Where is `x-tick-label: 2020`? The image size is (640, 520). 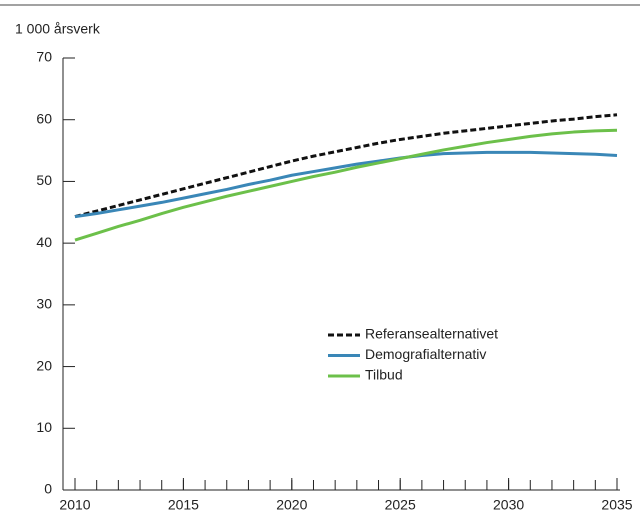
x-tick-label: 2020 is located at coordinates (291, 505).